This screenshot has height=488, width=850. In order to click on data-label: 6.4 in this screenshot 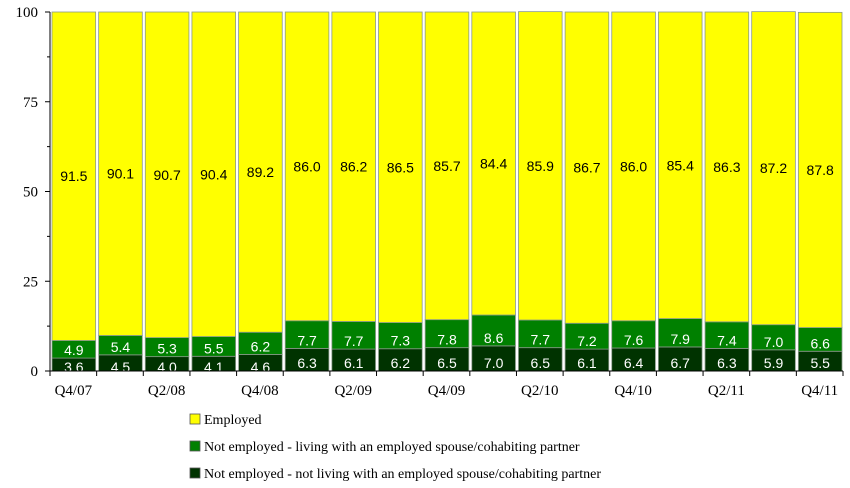, I will do `click(634, 363)`.